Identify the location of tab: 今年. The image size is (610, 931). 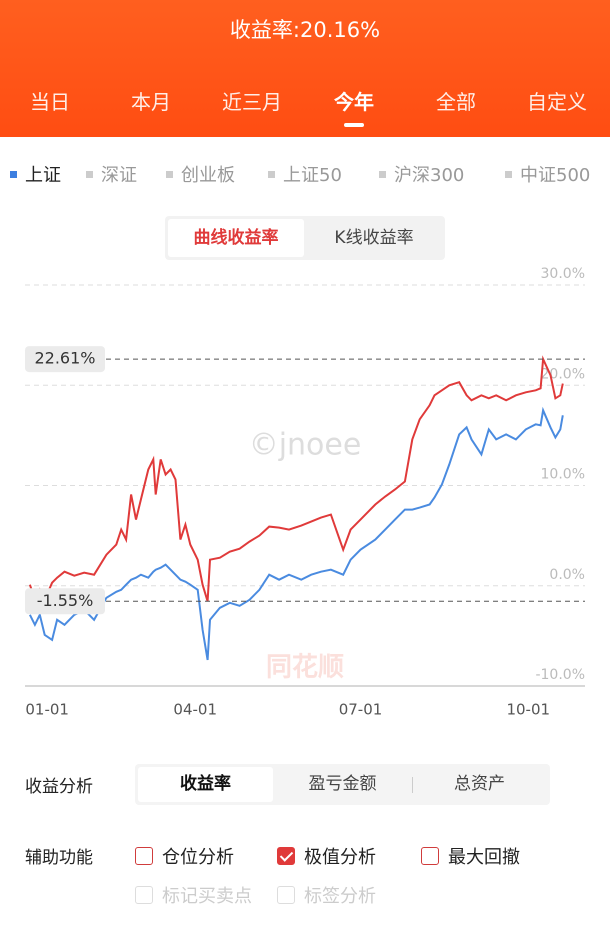
(354, 102).